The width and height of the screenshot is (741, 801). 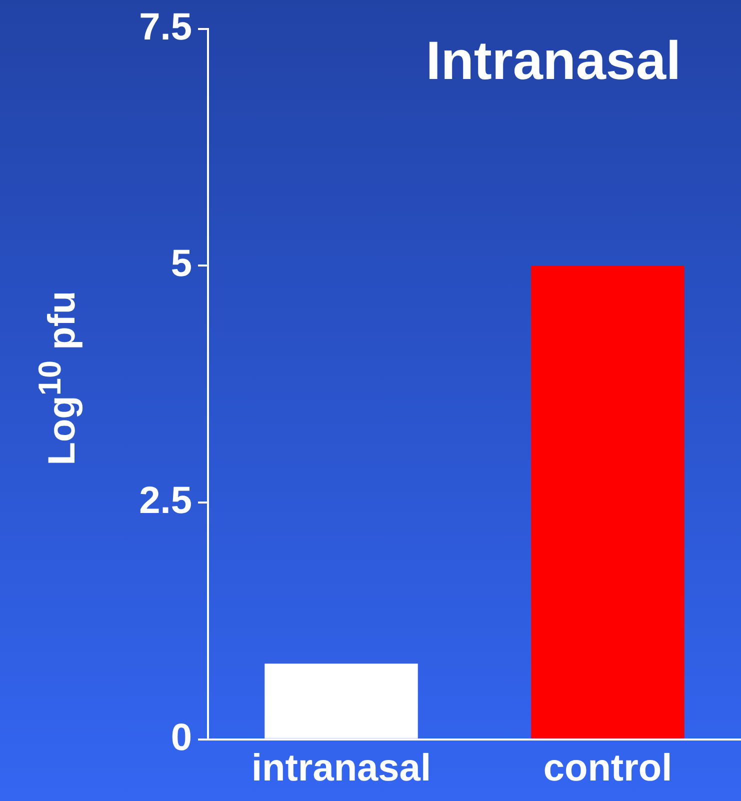 I want to click on y-tick-label: 5, so click(x=181, y=264).